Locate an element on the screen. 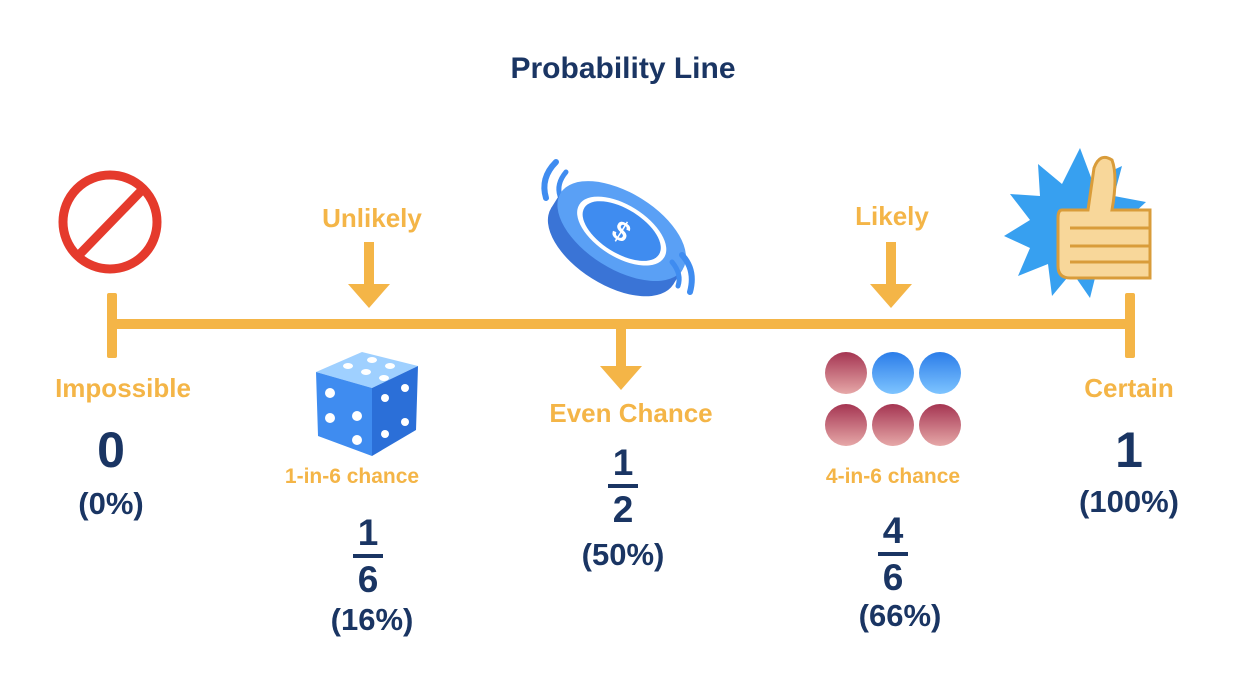 The image size is (1246, 694). label-impossible: Impossible is located at coordinates (123, 388).